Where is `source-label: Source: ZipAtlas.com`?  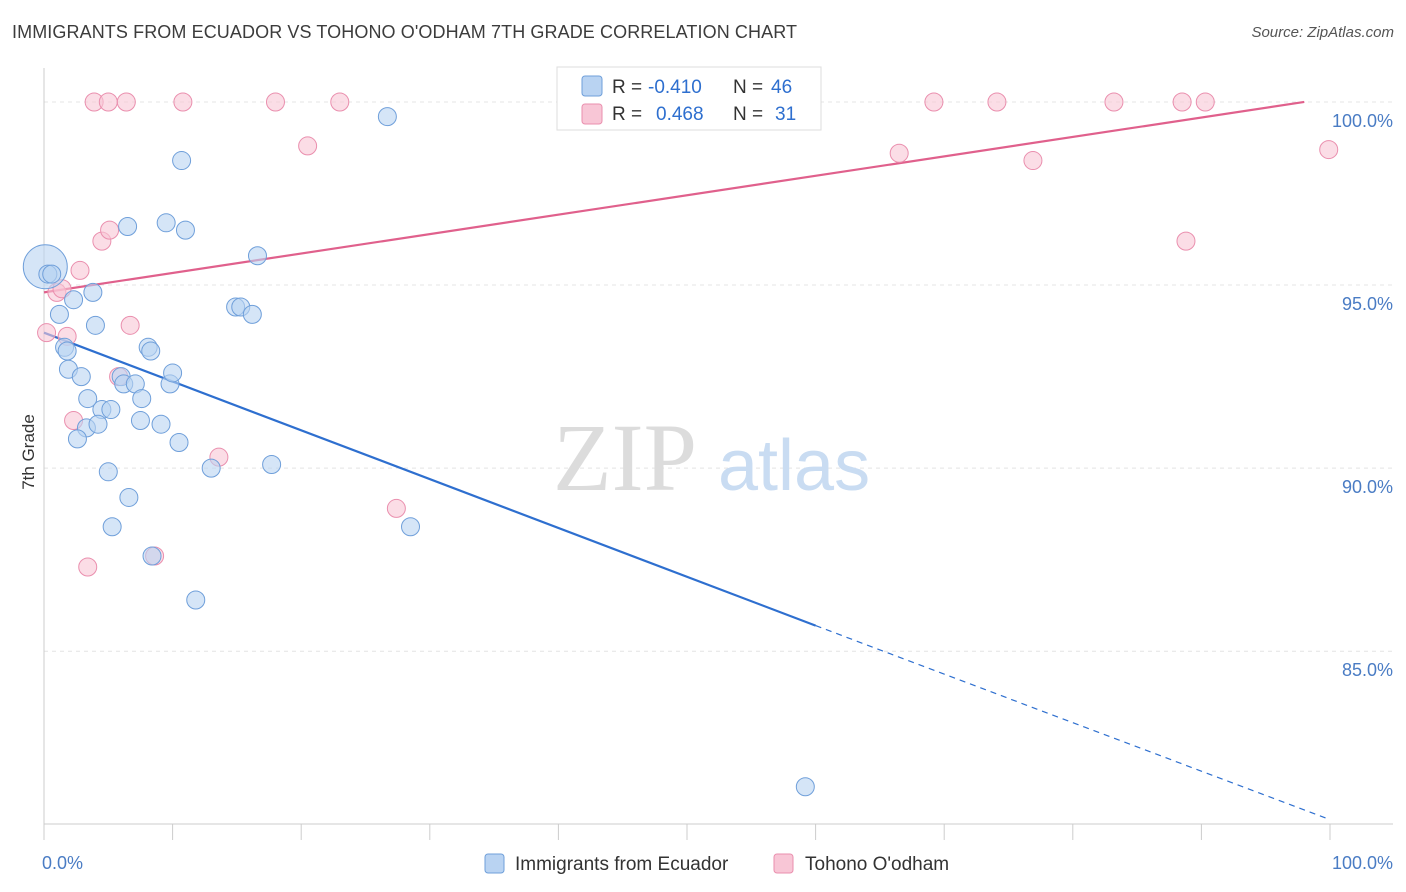 source-label: Source: ZipAtlas.com is located at coordinates (1322, 32).